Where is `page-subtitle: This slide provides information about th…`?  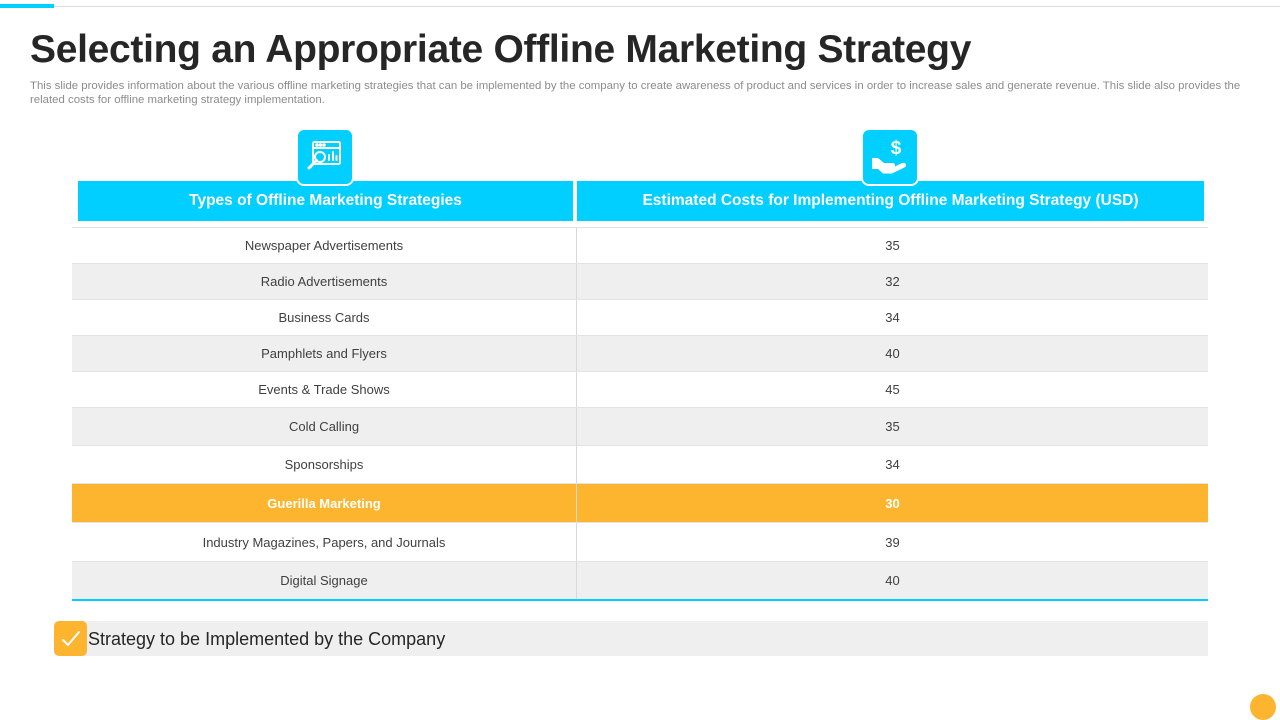 page-subtitle: This slide provides information about th… is located at coordinates (635, 93).